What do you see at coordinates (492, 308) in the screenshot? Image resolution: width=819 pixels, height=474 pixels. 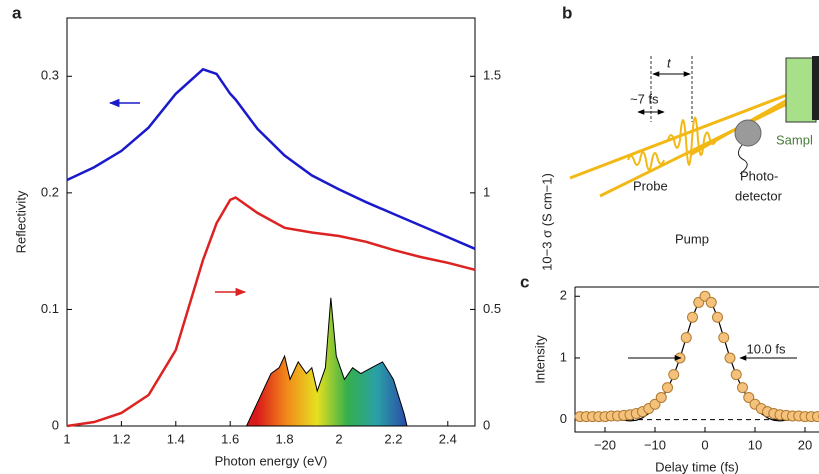 I see `y2-tick-label: 0.5` at bounding box center [492, 308].